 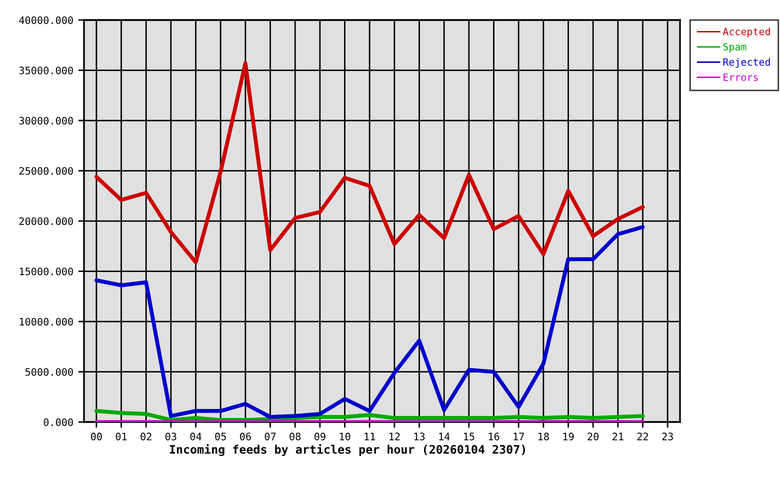 What do you see at coordinates (347, 450) in the screenshot?
I see `x-axis-title: Incoming feeds by articles per hour (20260104 2307)` at bounding box center [347, 450].